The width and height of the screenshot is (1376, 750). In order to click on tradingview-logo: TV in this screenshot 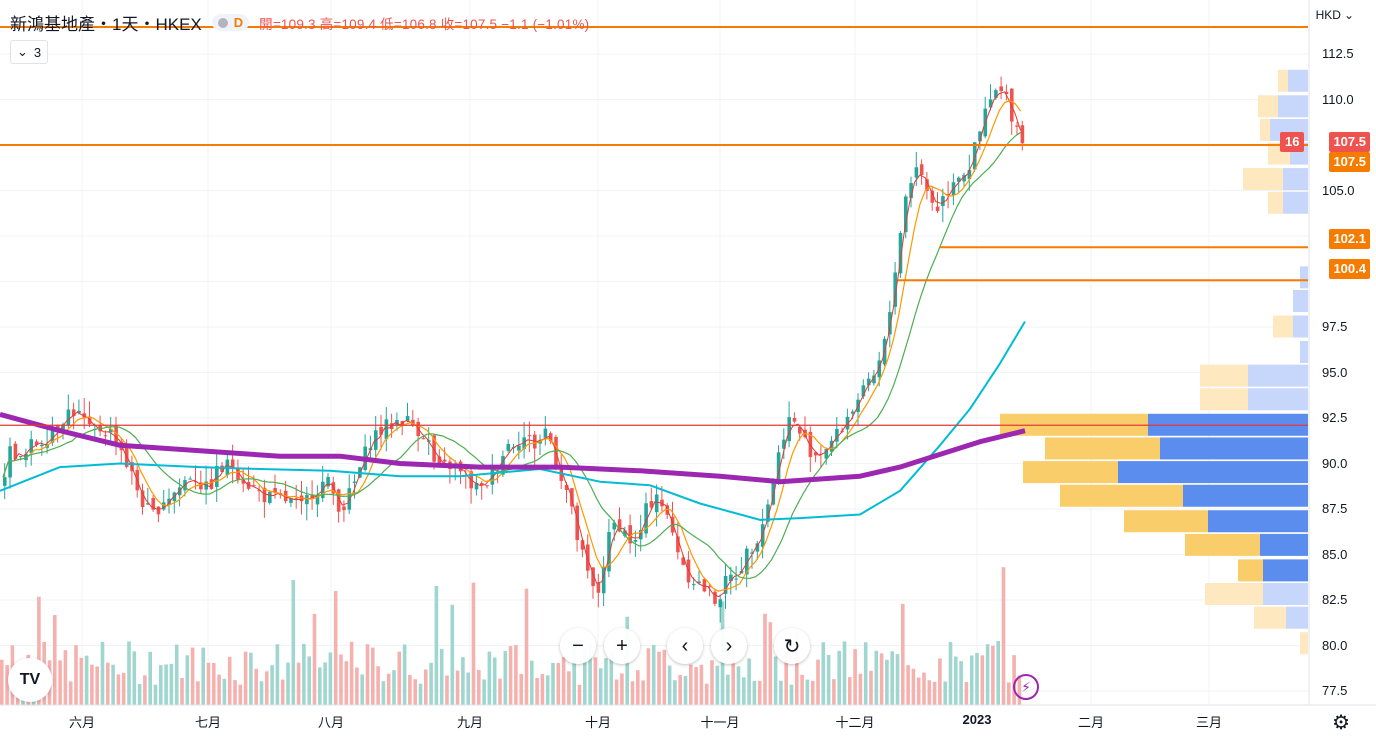, I will do `click(30, 680)`.